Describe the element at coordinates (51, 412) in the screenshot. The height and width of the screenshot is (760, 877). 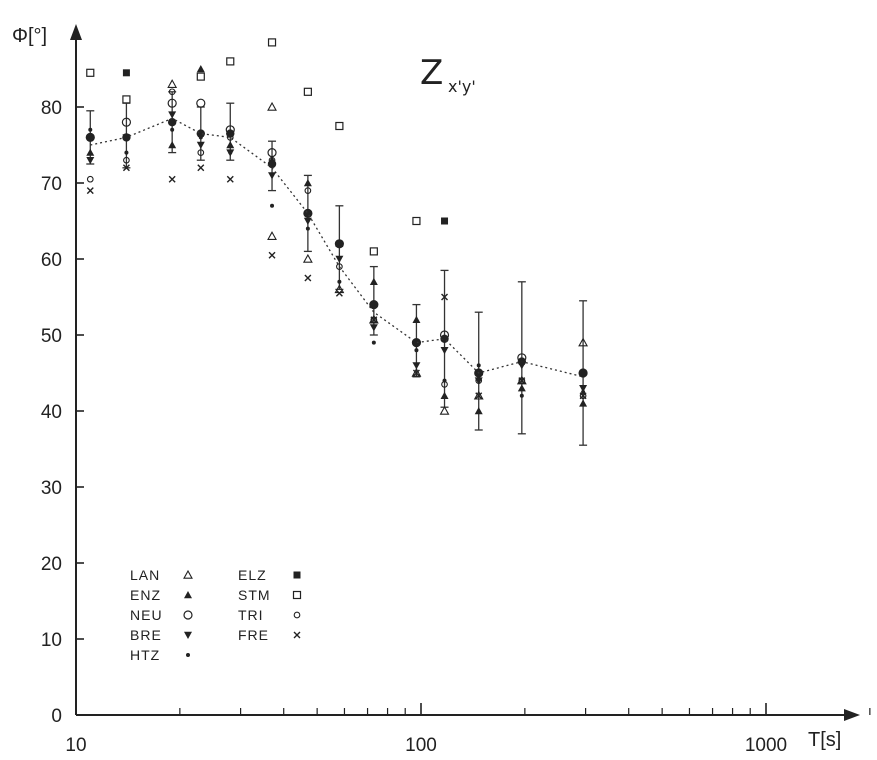
I see `y-tick-label: 40` at that location.